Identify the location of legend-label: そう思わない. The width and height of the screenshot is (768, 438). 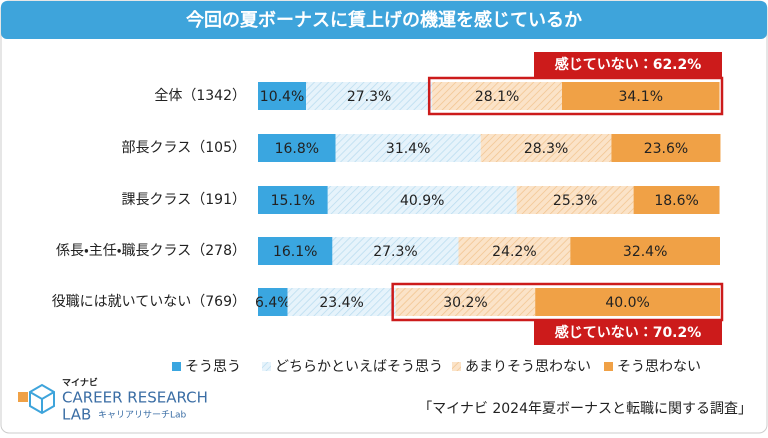
(659, 367).